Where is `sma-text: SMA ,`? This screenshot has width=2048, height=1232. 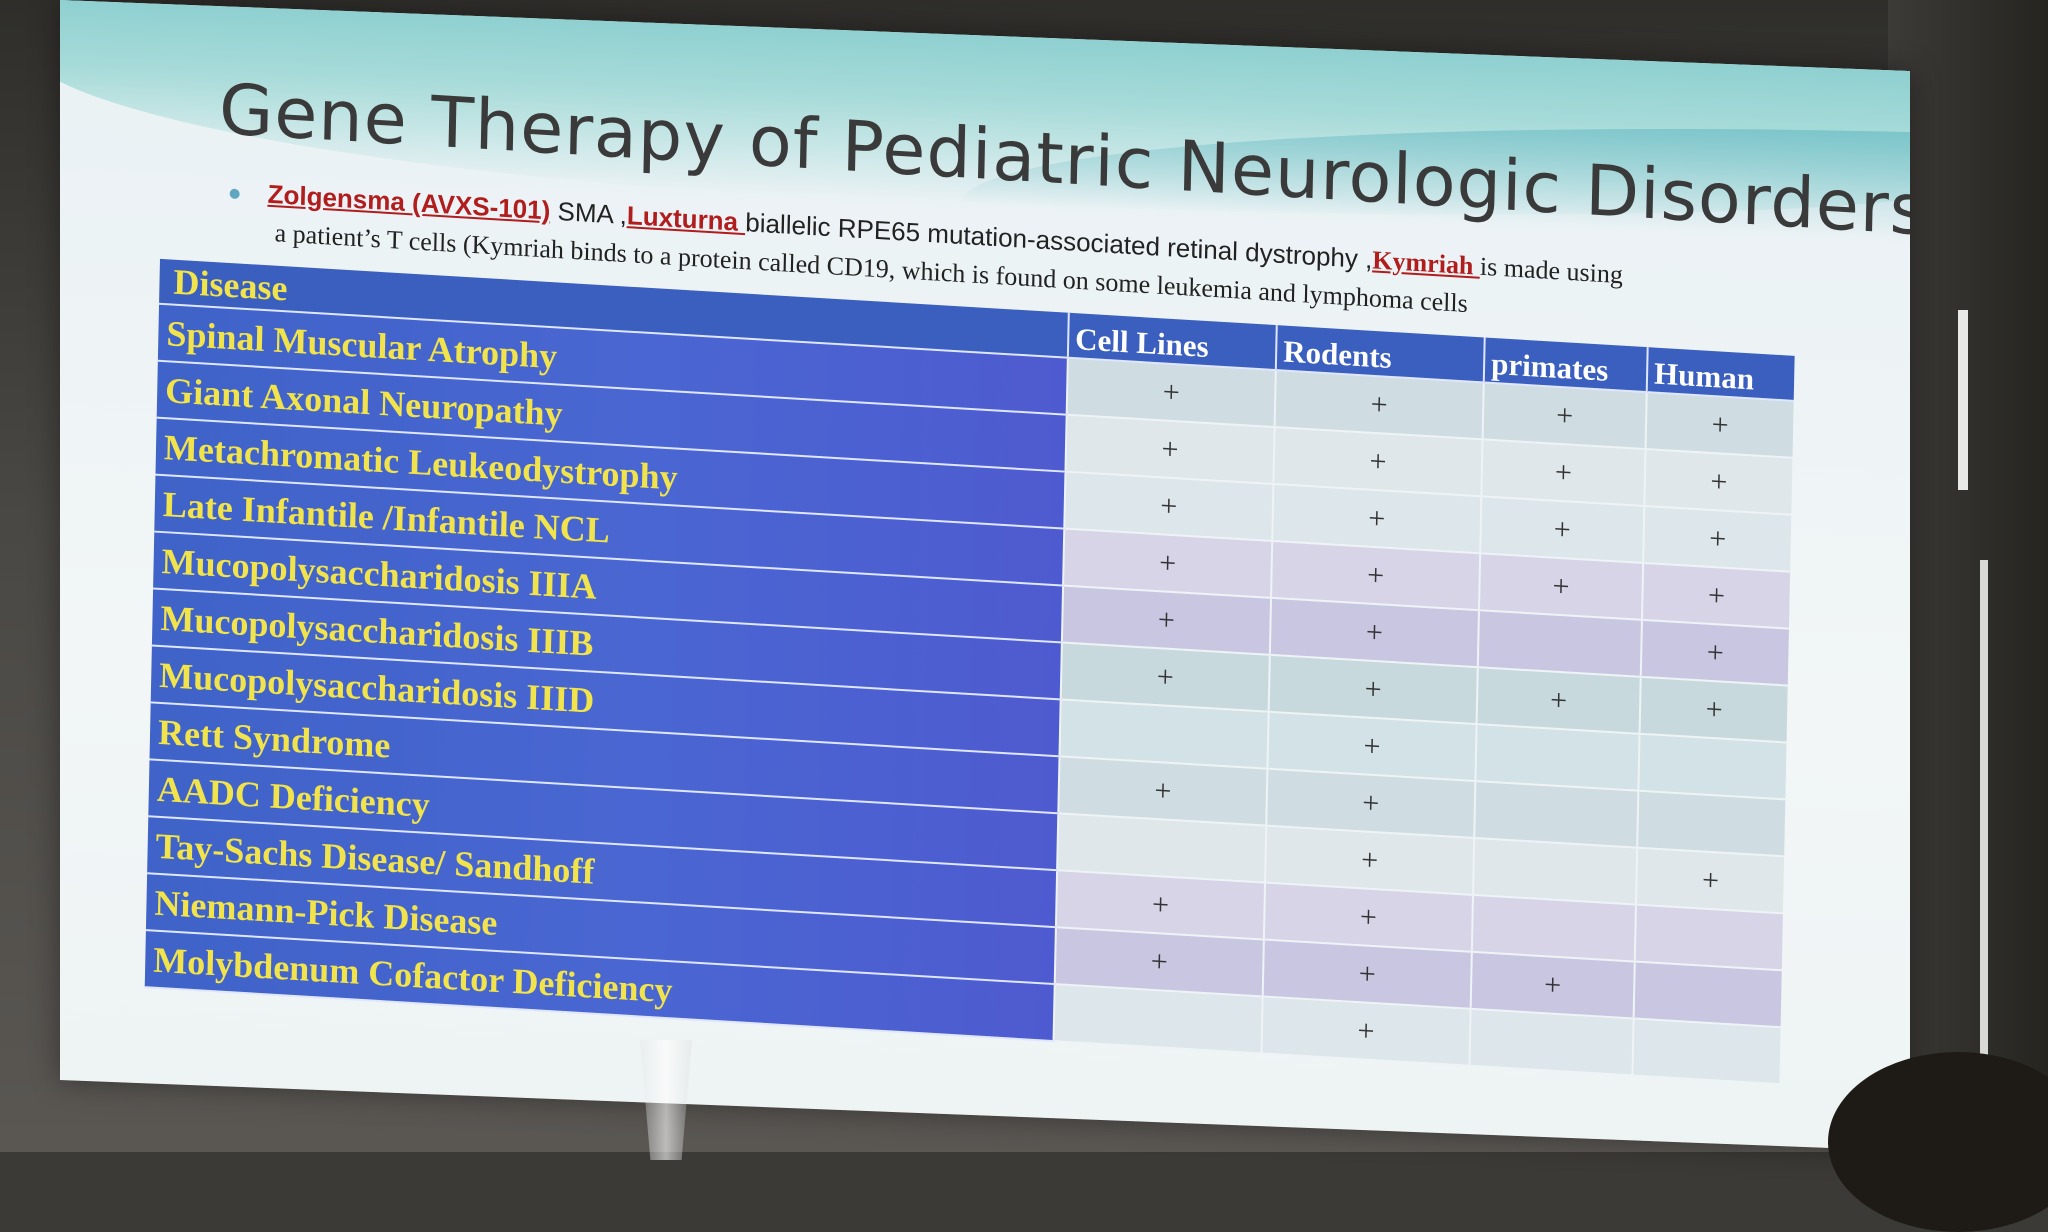 sma-text: SMA , is located at coordinates (589, 213).